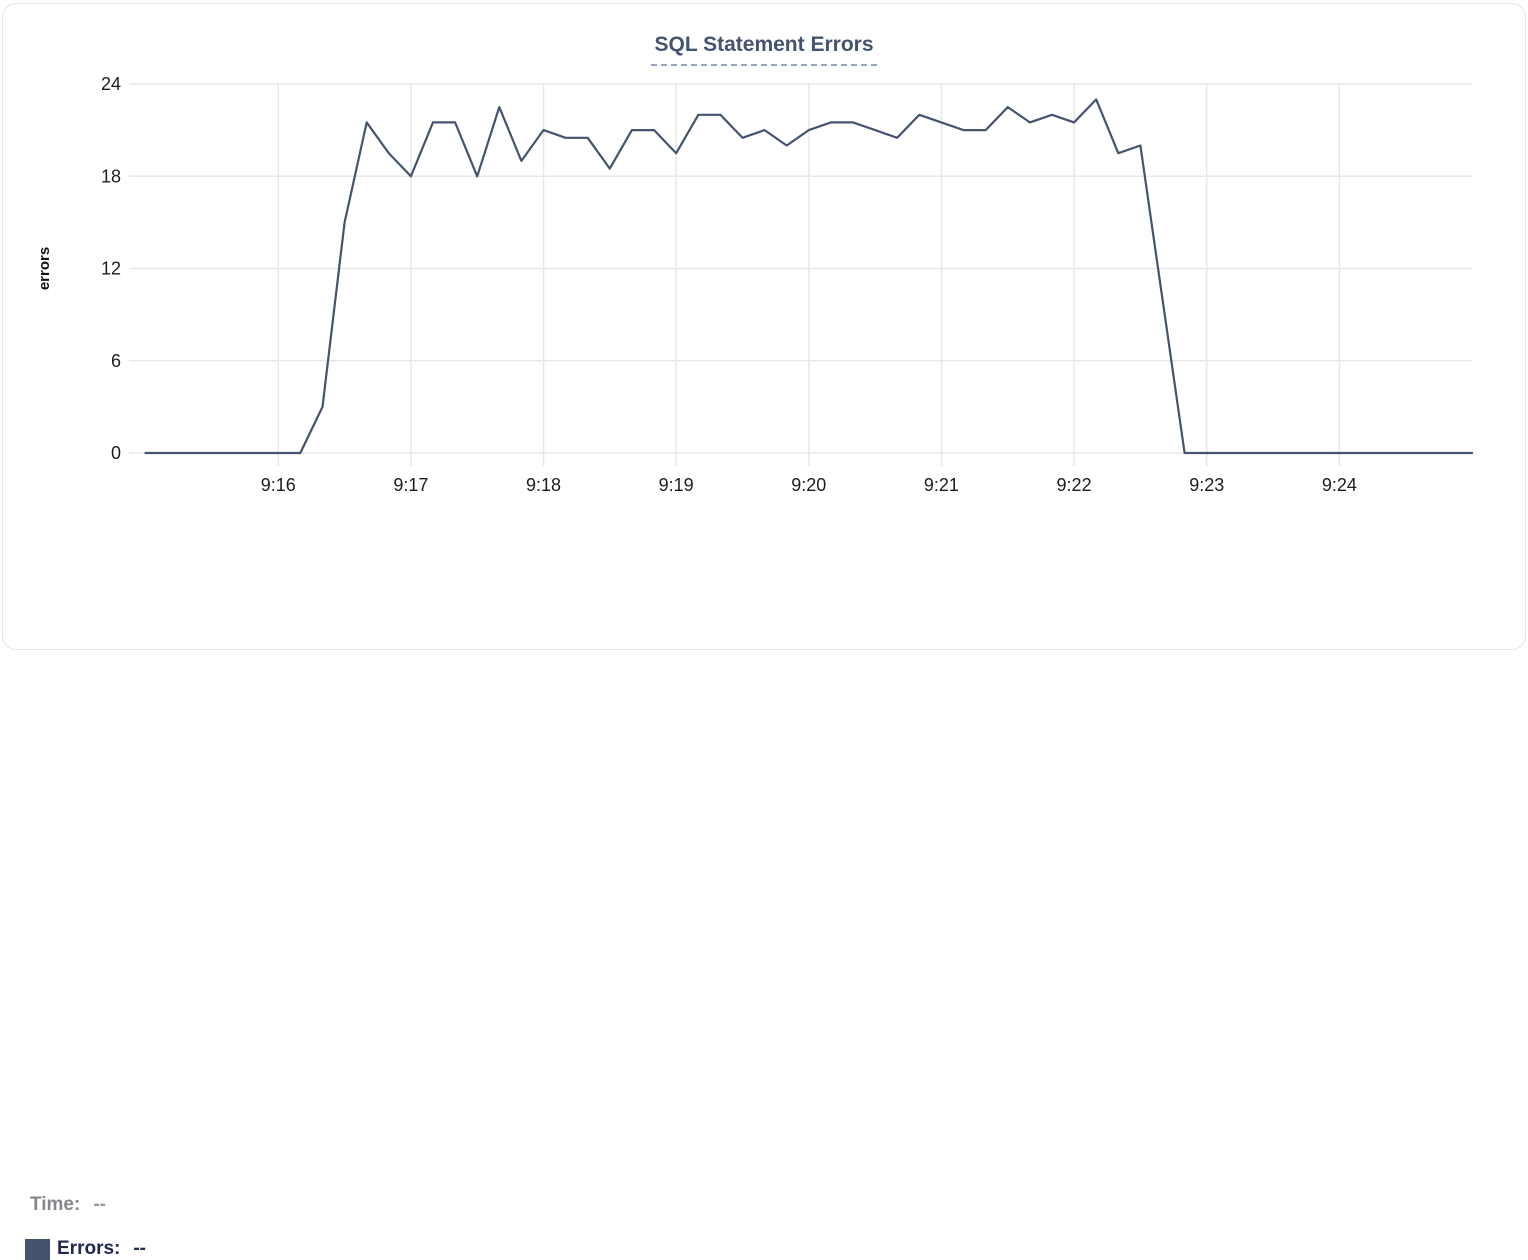 This screenshot has width=1528, height=1260. I want to click on chart-title: SQL Statement Errors, so click(764, 49).